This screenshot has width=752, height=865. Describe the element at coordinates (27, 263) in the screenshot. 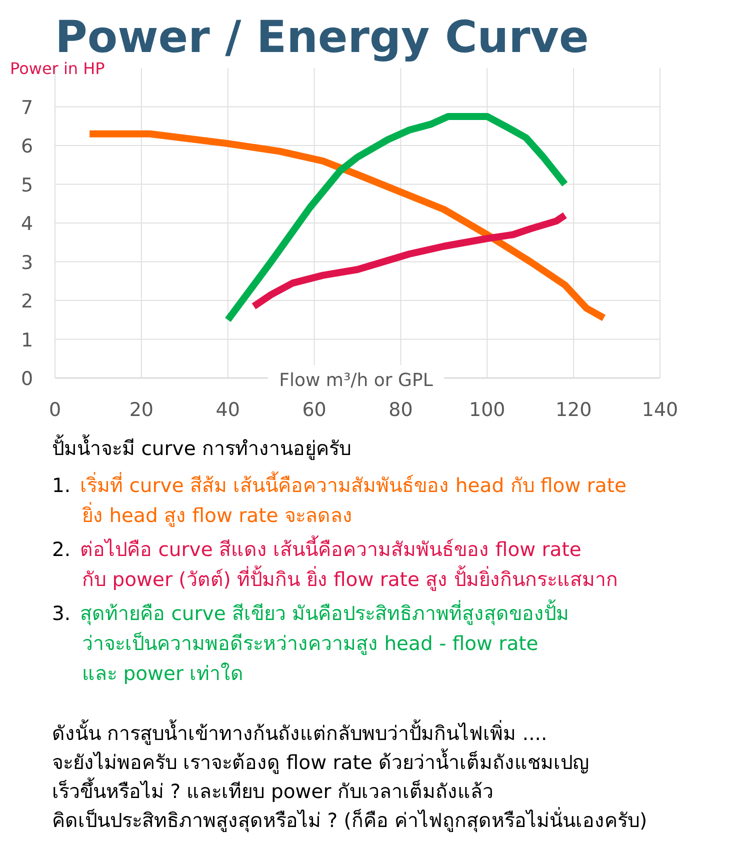

I see `y-tick-label: 3` at that location.